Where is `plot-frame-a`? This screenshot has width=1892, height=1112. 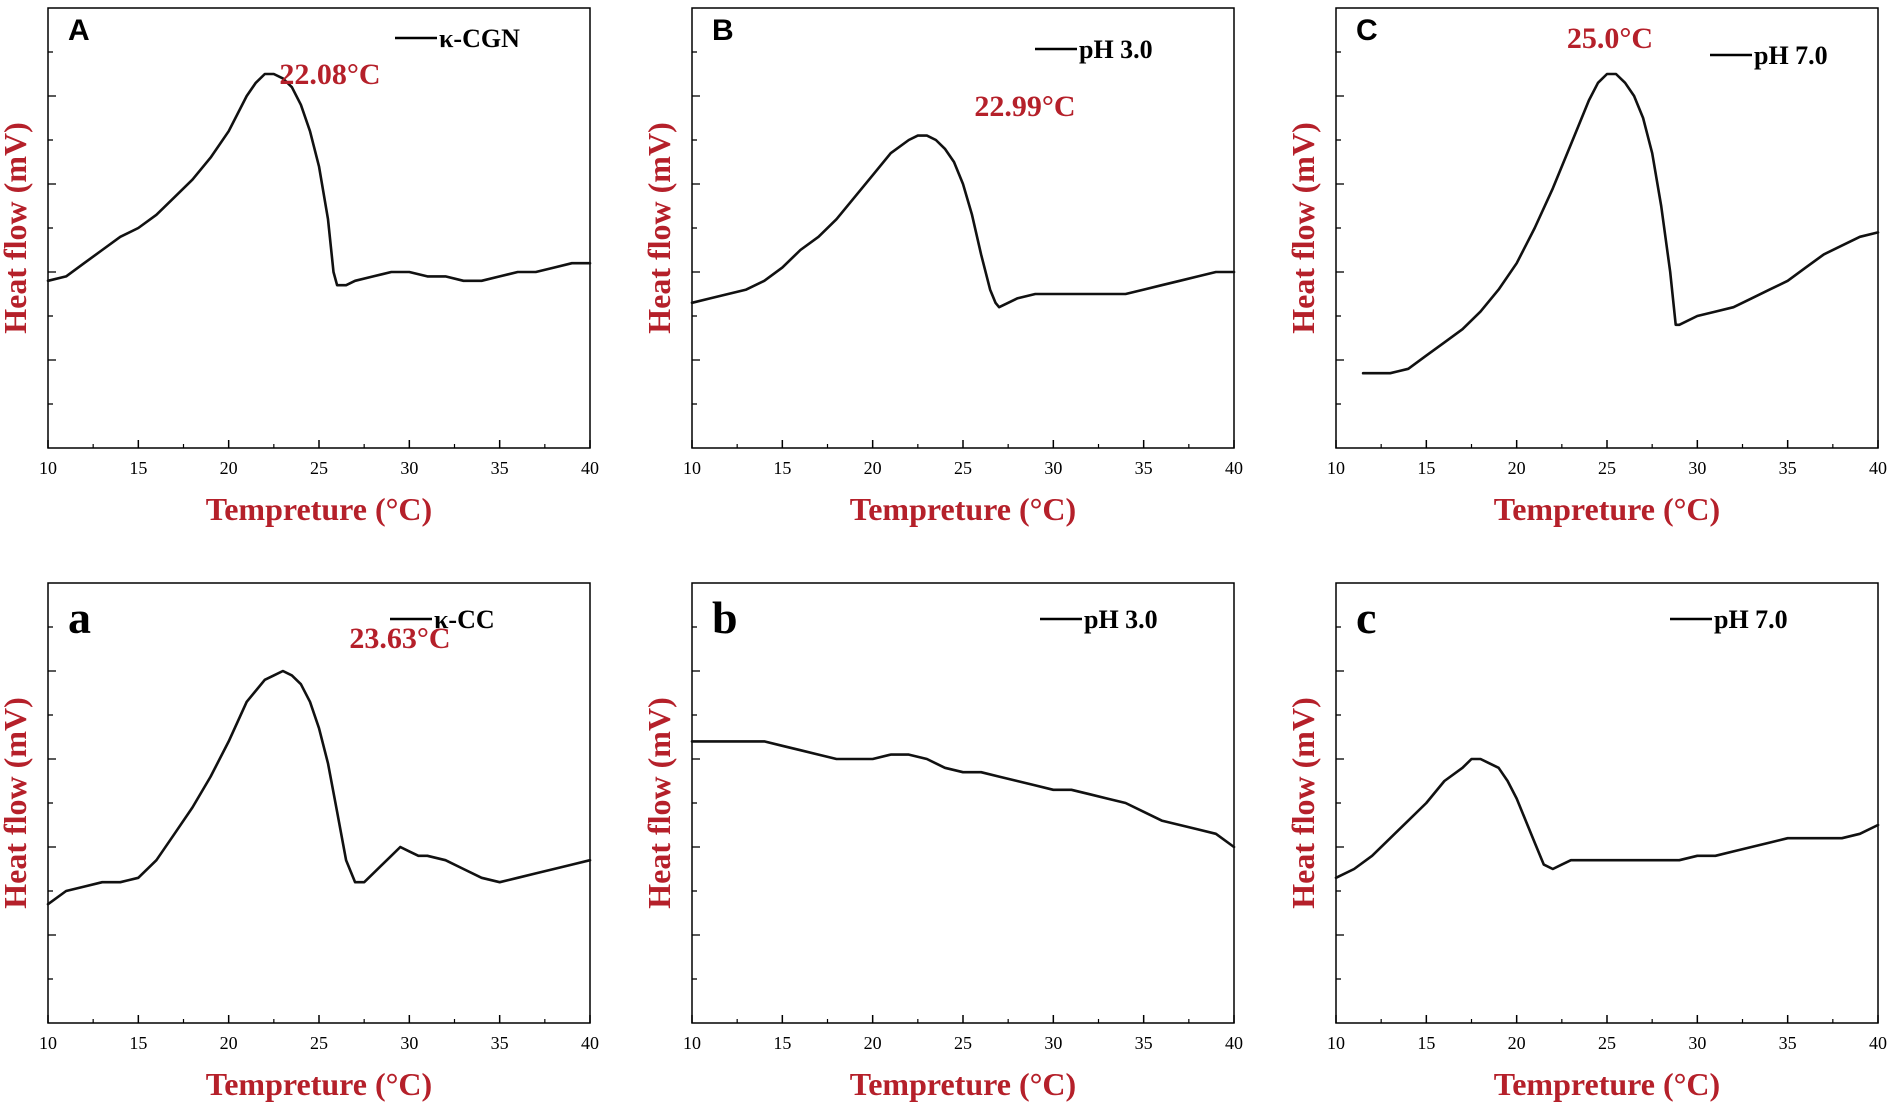 plot-frame-a is located at coordinates (319, 803).